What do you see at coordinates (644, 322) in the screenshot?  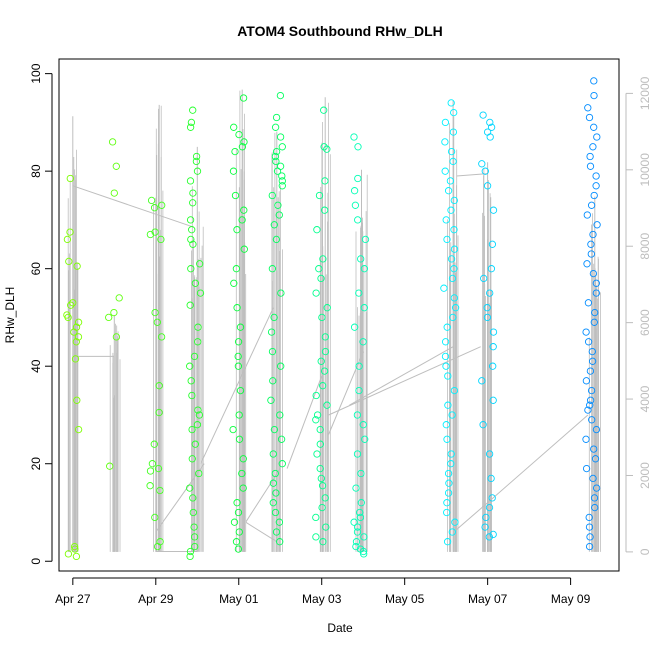 I see `y2-tick-label: 6000` at bounding box center [644, 322].